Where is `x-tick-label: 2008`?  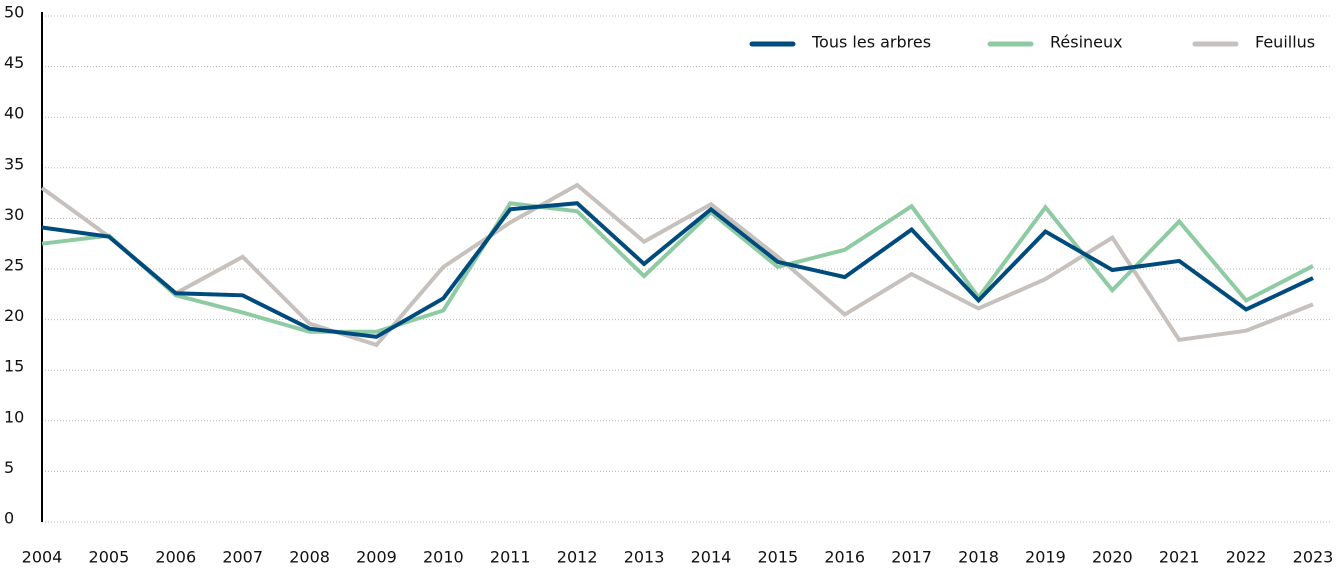 x-tick-label: 2008 is located at coordinates (309, 557).